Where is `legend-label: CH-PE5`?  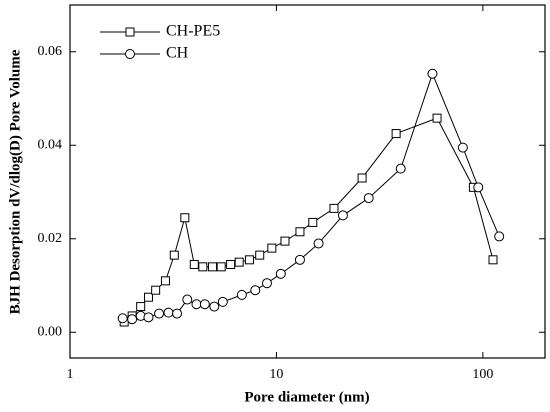
legend-label: CH-PE5 is located at coordinates (193, 31).